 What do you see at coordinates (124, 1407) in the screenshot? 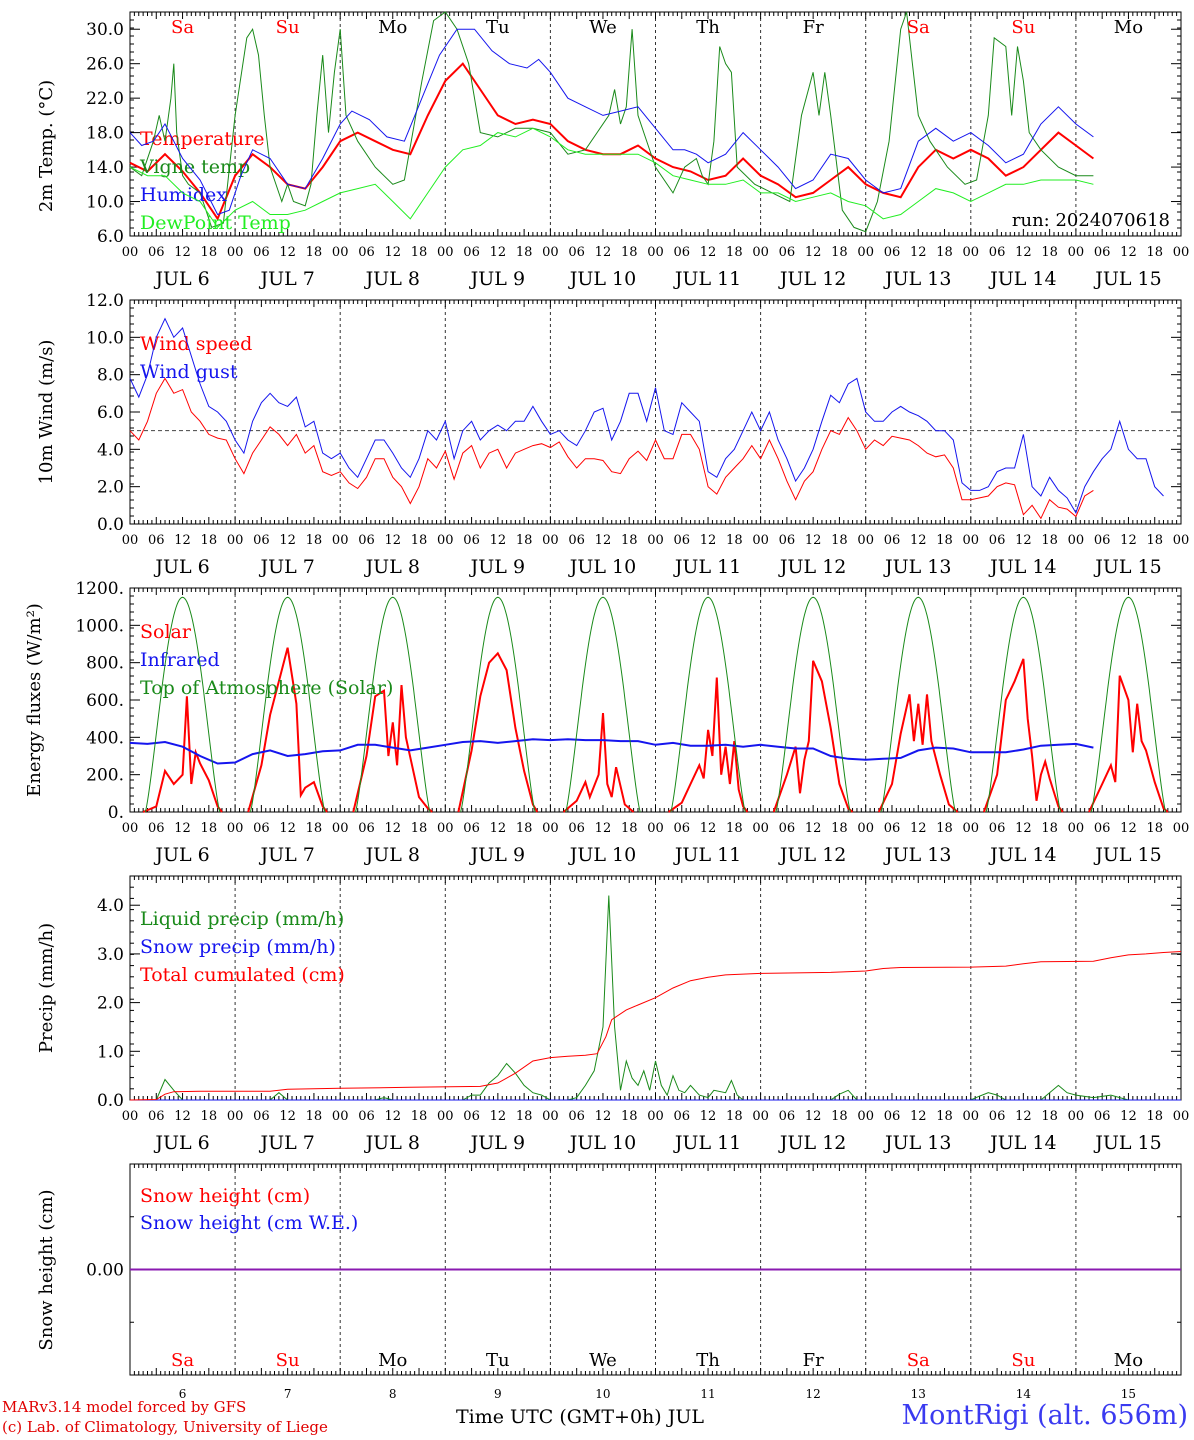
I see `model-credit: MARv3.14 model forced by GFS` at bounding box center [124, 1407].